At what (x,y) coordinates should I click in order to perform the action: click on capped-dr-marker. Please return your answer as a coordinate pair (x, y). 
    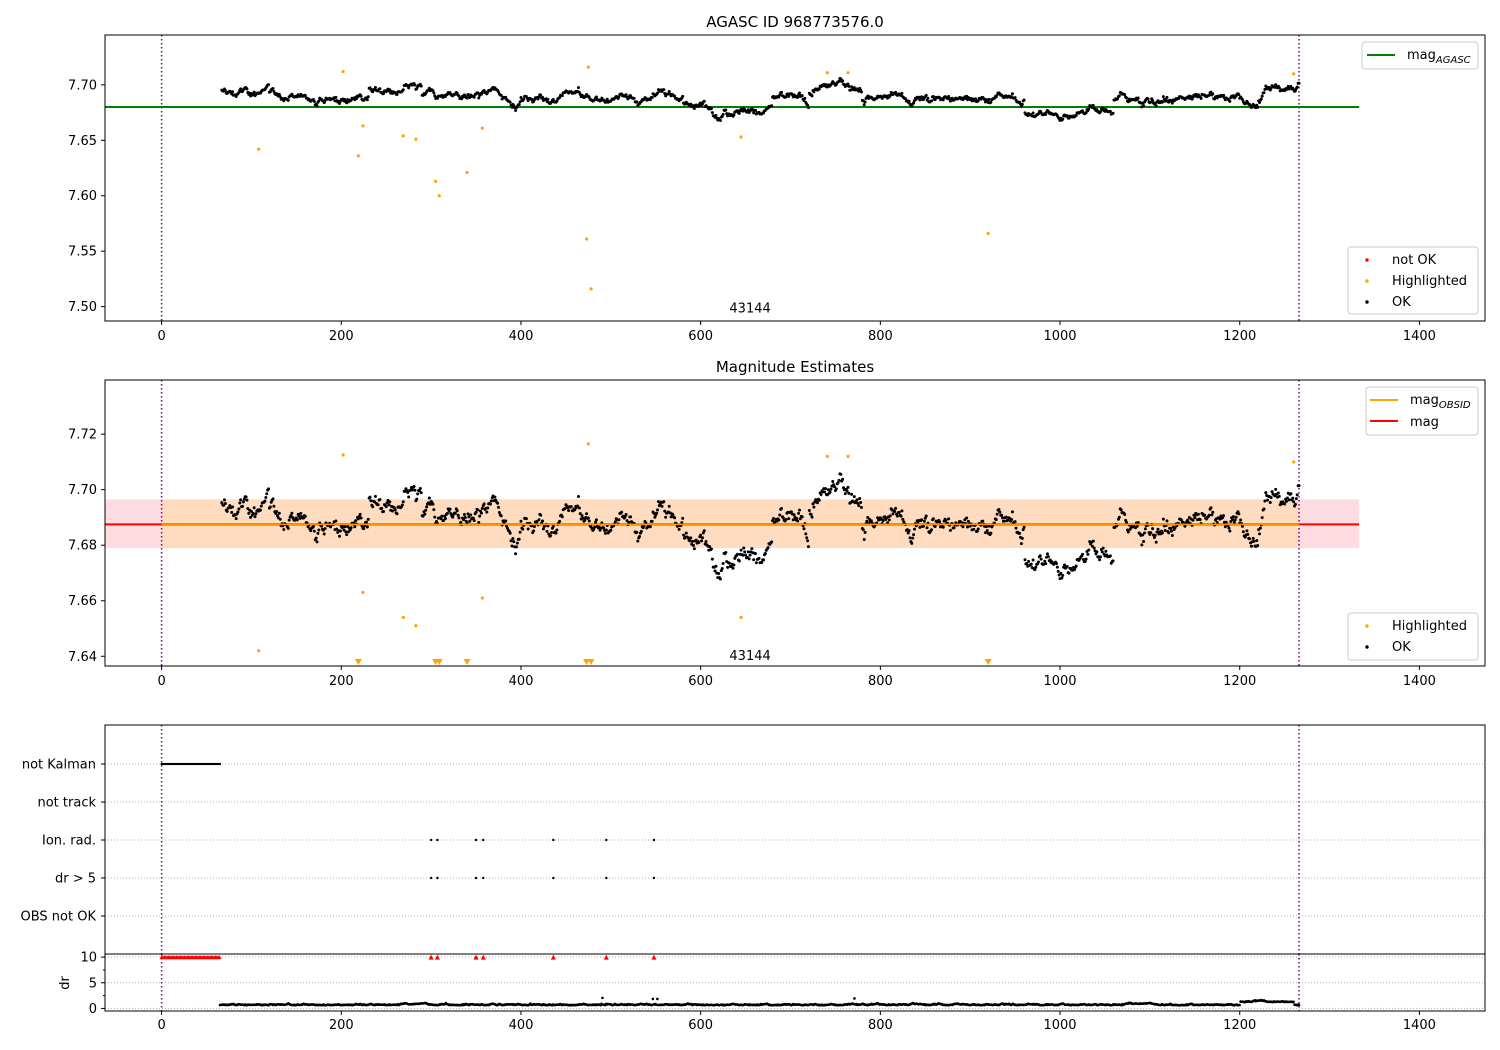
    Looking at the image, I should click on (476, 957).